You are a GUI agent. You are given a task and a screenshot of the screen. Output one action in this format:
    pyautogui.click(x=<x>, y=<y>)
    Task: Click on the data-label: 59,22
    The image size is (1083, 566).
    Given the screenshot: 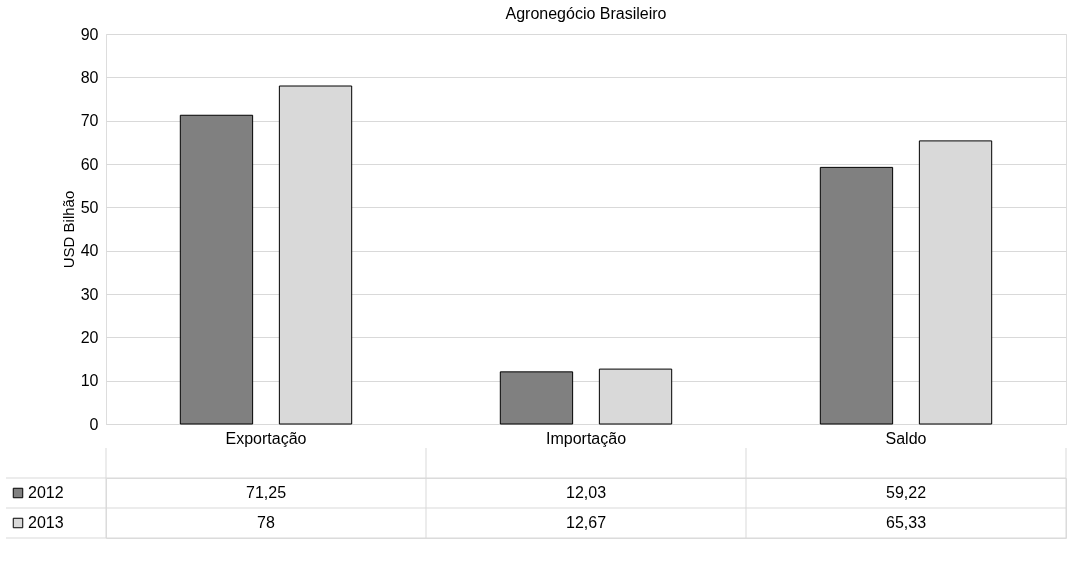 What is the action you would take?
    pyautogui.click(x=906, y=492)
    